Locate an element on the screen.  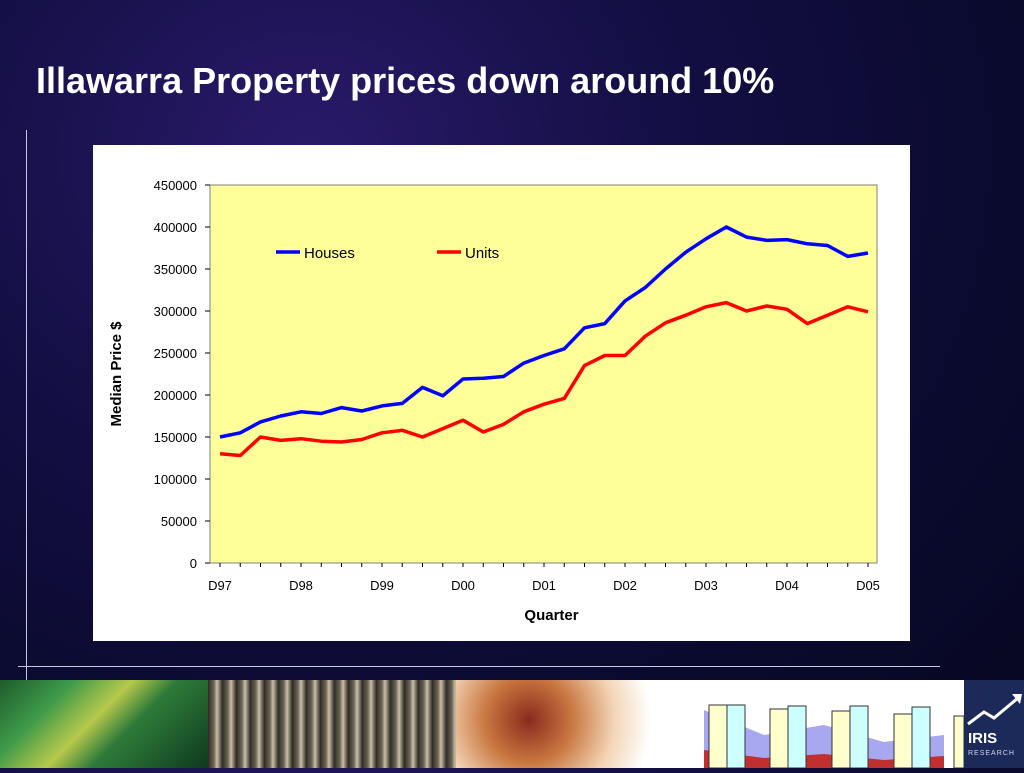
series-line-units is located at coordinates (544, 379).